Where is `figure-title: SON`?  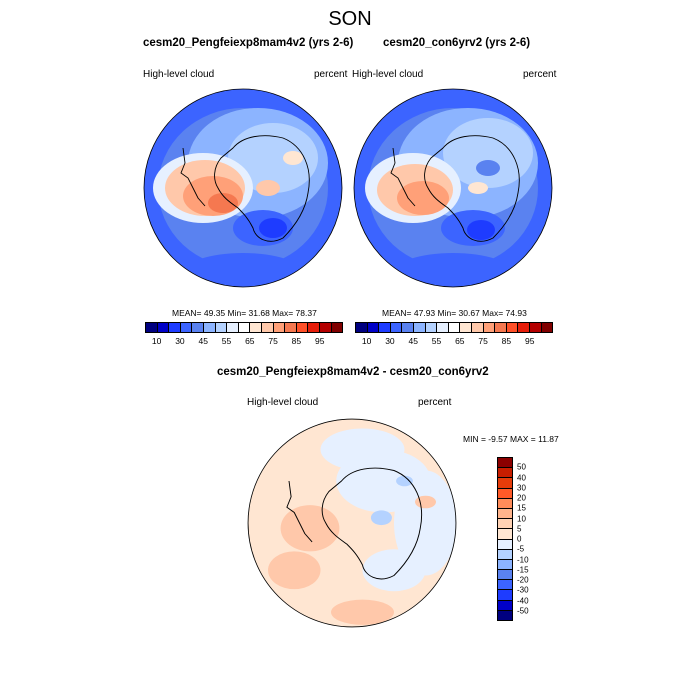
figure-title: SON is located at coordinates (350, 19).